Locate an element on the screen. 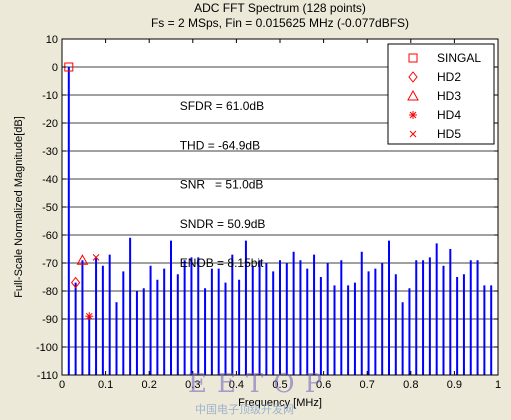 The height and width of the screenshot is (420, 511). y-tick-label: -10 is located at coordinates (50, 96).